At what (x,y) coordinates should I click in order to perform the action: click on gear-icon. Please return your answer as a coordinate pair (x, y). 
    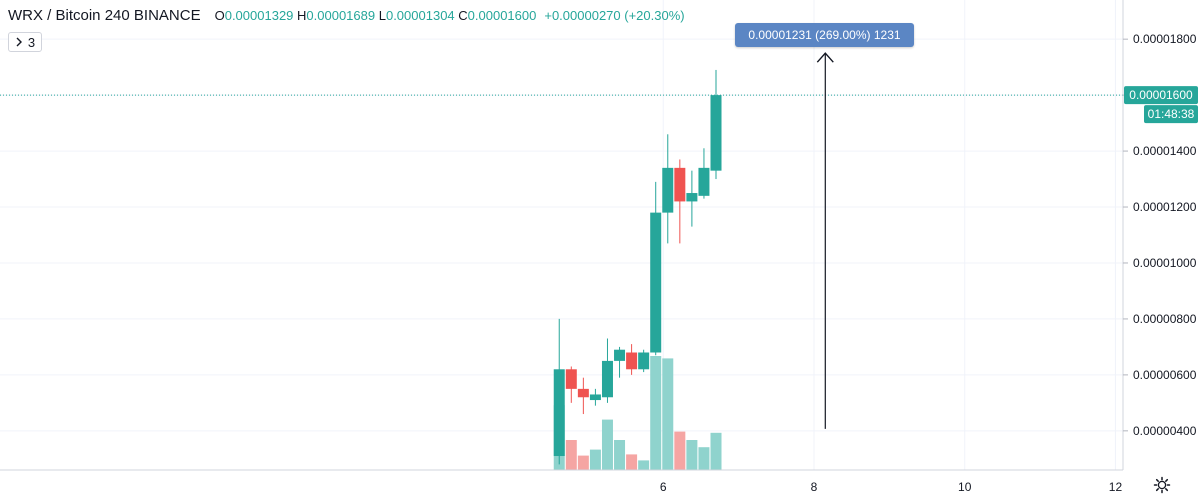
    Looking at the image, I should click on (1162, 485).